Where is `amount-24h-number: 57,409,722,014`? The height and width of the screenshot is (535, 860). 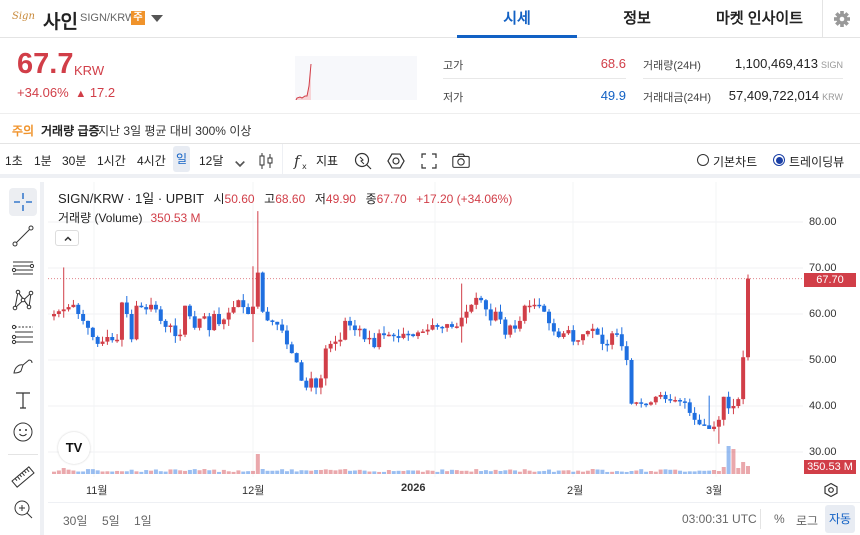 amount-24h-number: 57,409,722,014 is located at coordinates (774, 95).